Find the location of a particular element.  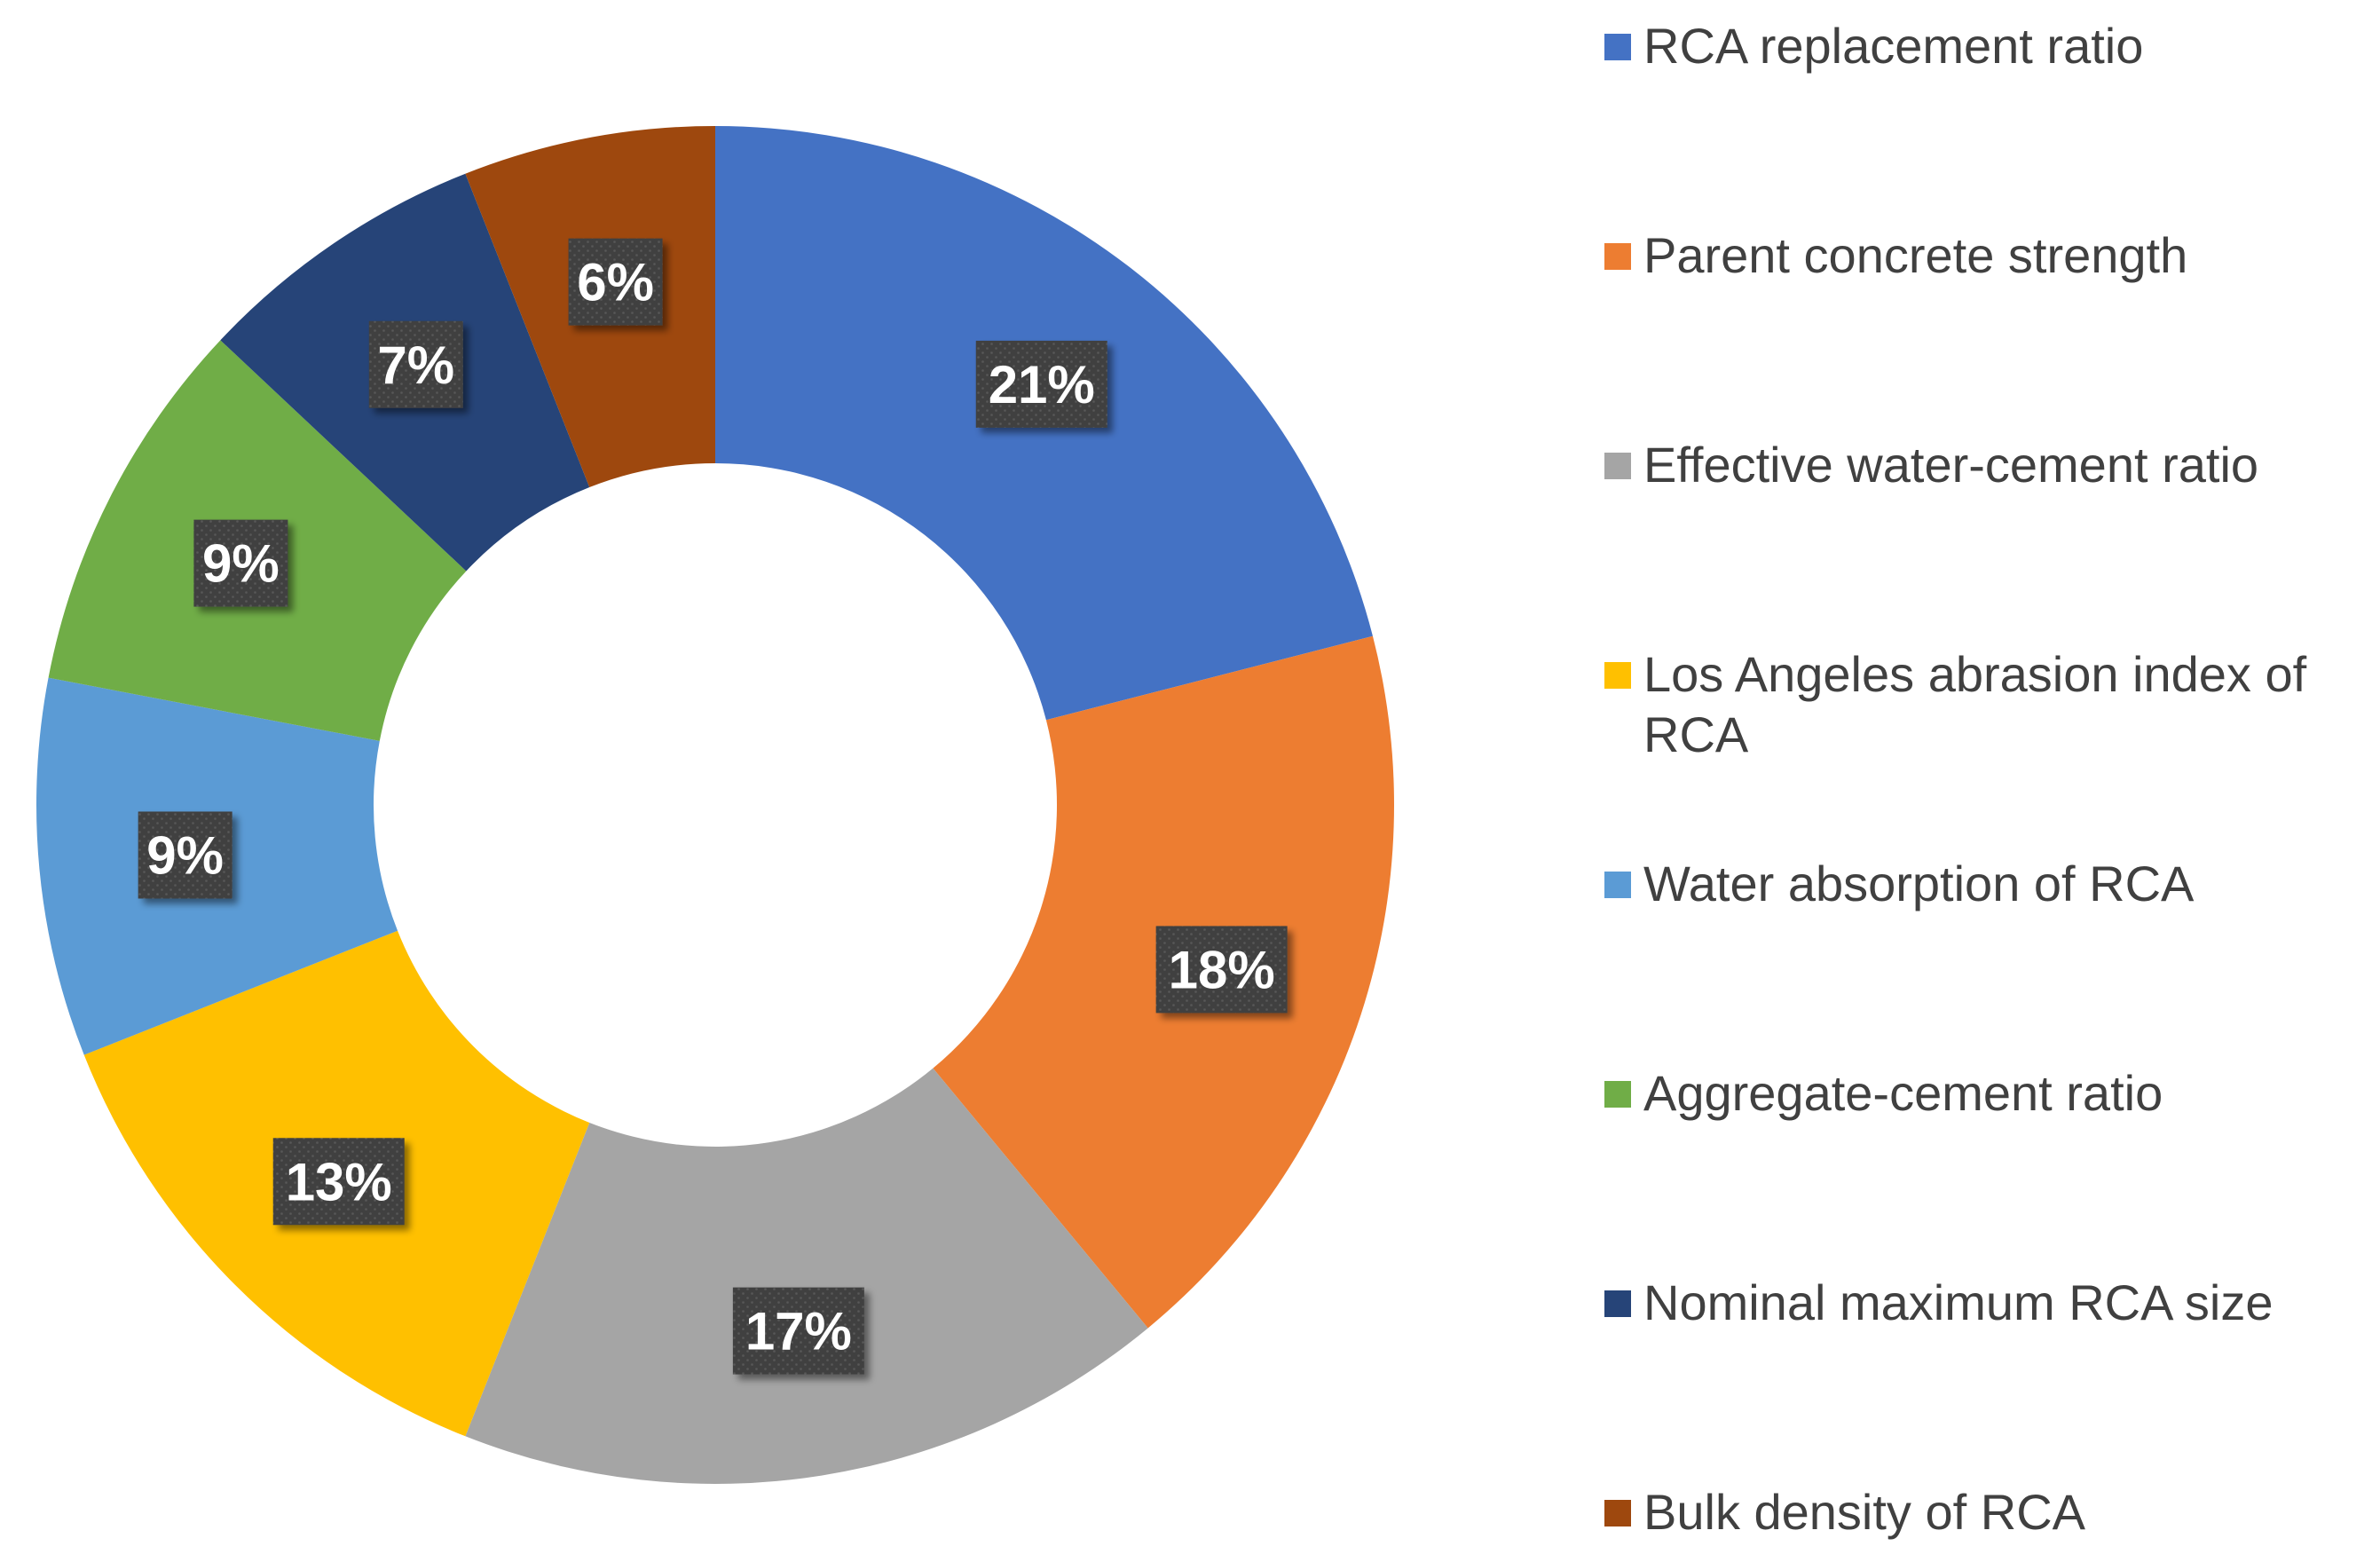

legend-item-los-angeles-abrasion-index-of-rca: Los Angeles abrasion index of RCA is located at coordinates (1983, 704).